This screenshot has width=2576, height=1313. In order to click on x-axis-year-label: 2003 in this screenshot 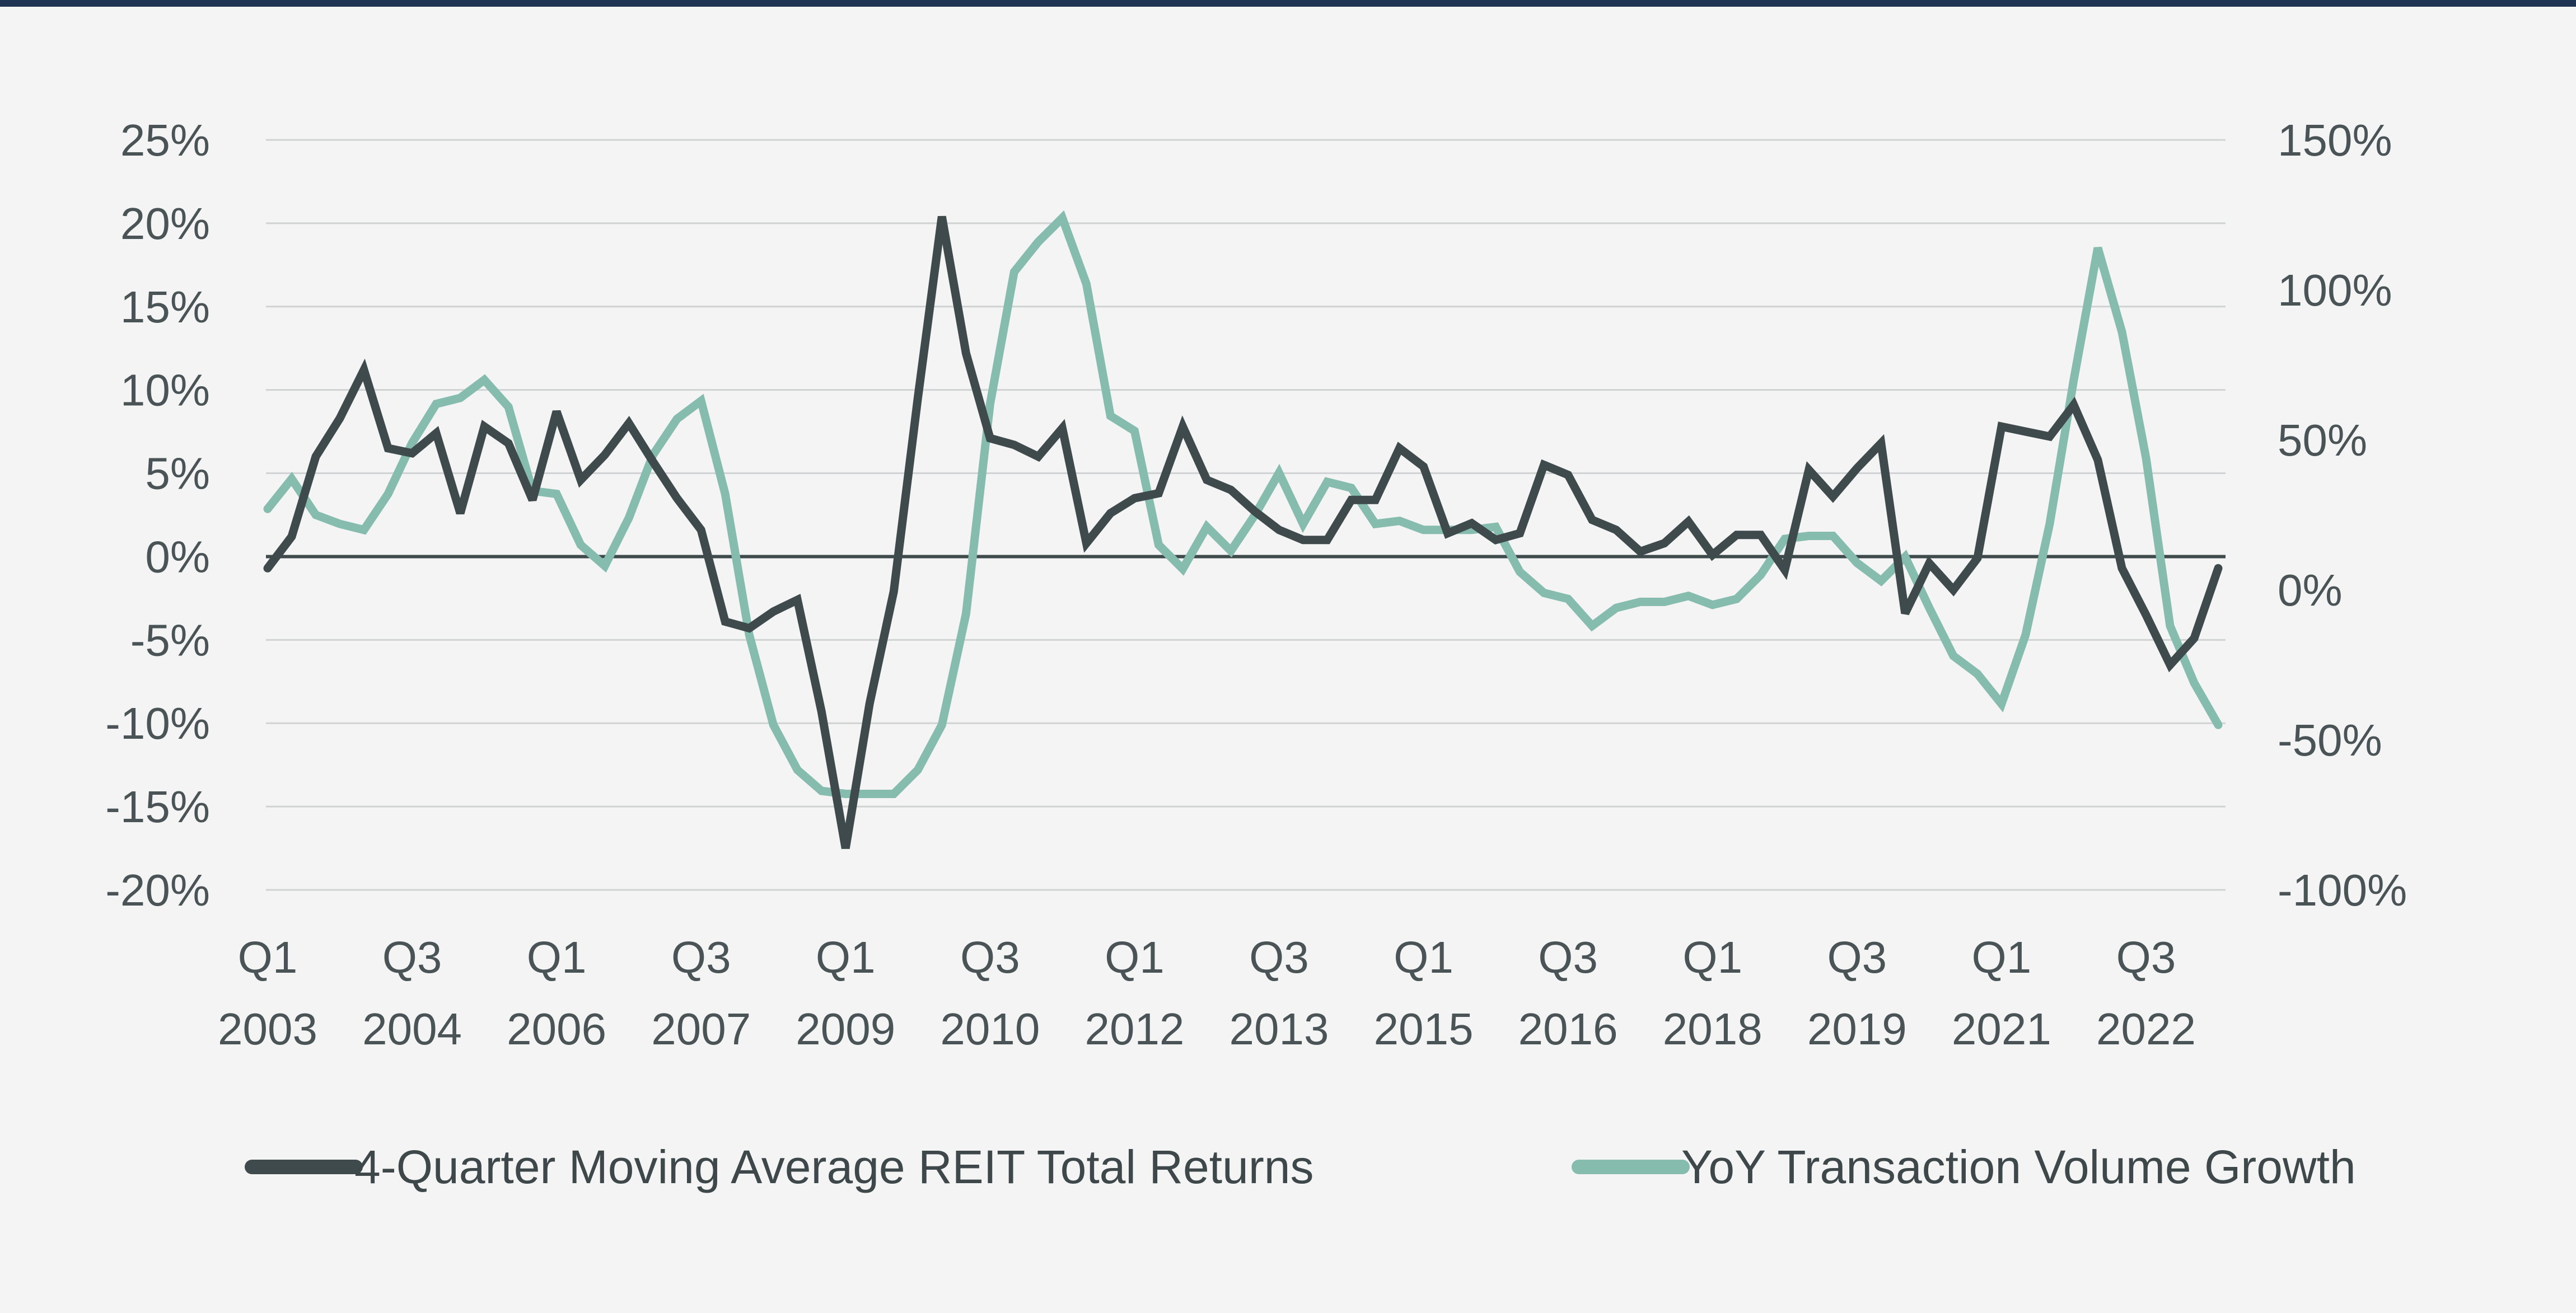, I will do `click(267, 1029)`.